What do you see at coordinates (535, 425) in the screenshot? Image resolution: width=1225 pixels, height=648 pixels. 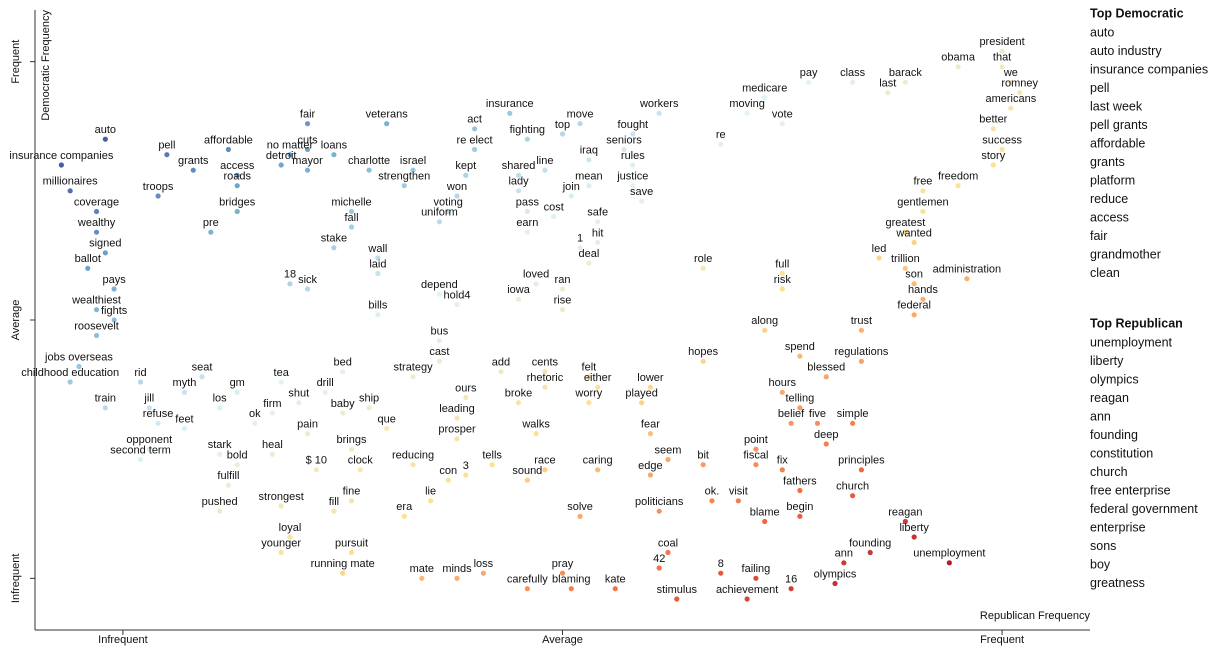 I see `point-label: walks` at bounding box center [535, 425].